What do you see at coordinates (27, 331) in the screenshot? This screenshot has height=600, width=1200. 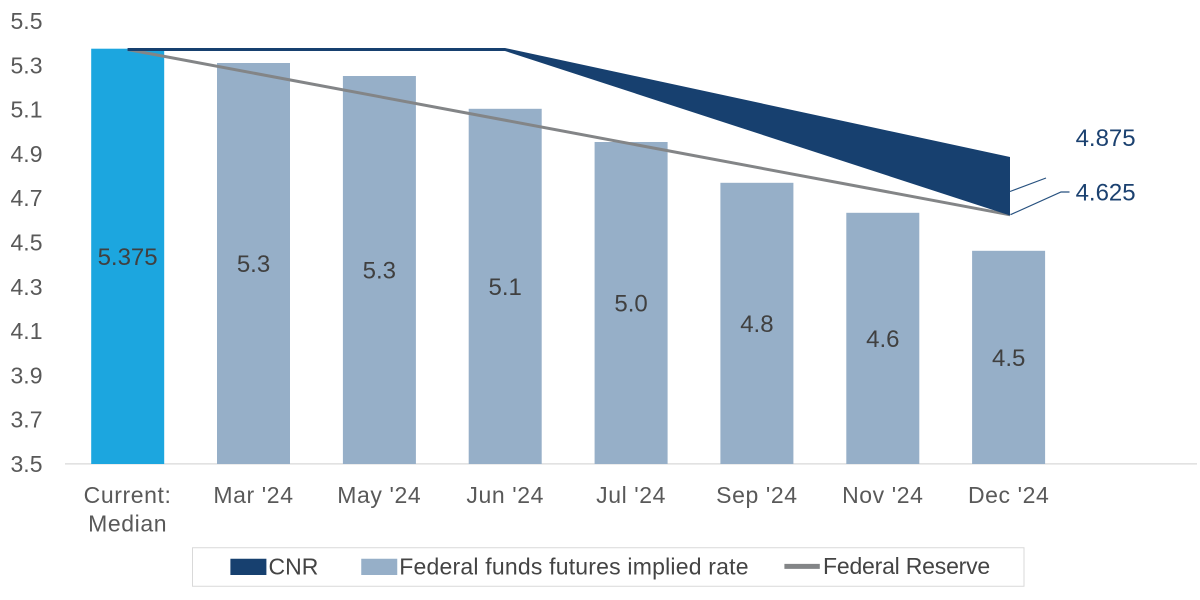 I see `svg-text: 4.1` at bounding box center [27, 331].